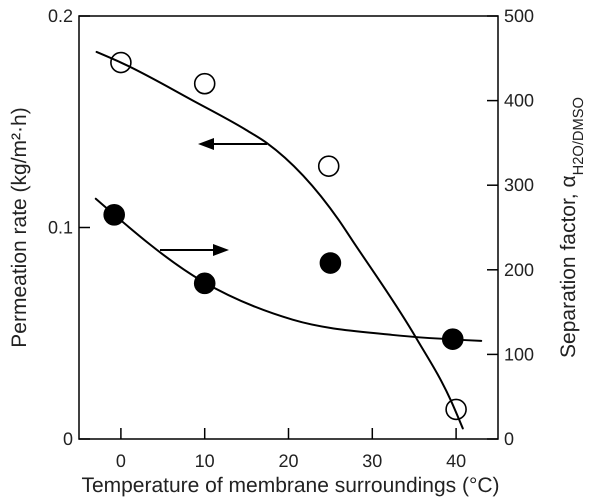  What do you see at coordinates (519, 270) in the screenshot?
I see `y2-tick-label: 200` at bounding box center [519, 270].